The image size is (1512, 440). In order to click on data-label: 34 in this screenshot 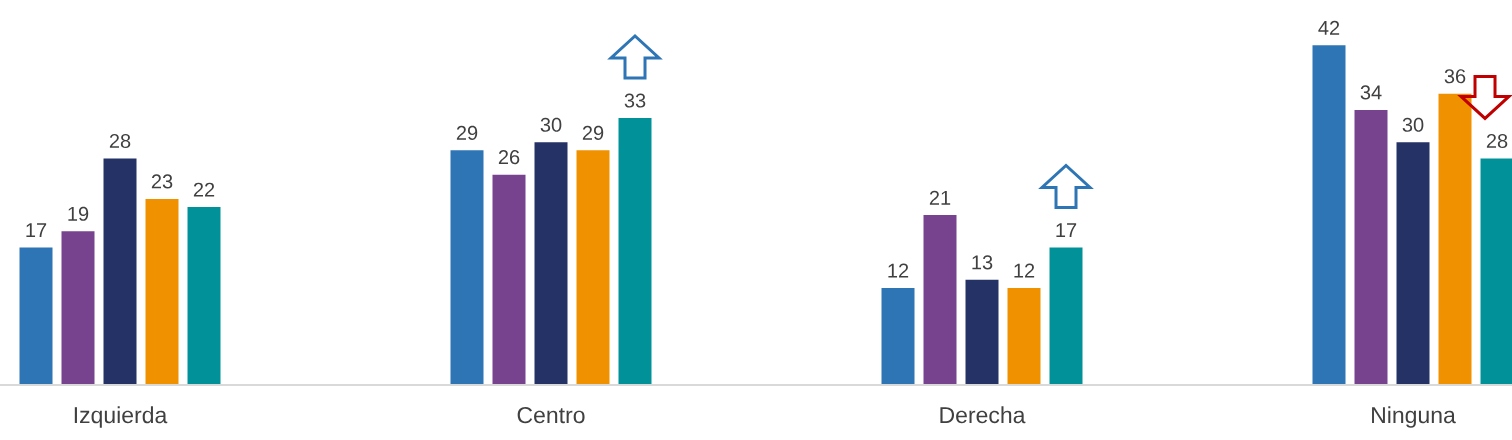, I will do `click(1371, 92)`.